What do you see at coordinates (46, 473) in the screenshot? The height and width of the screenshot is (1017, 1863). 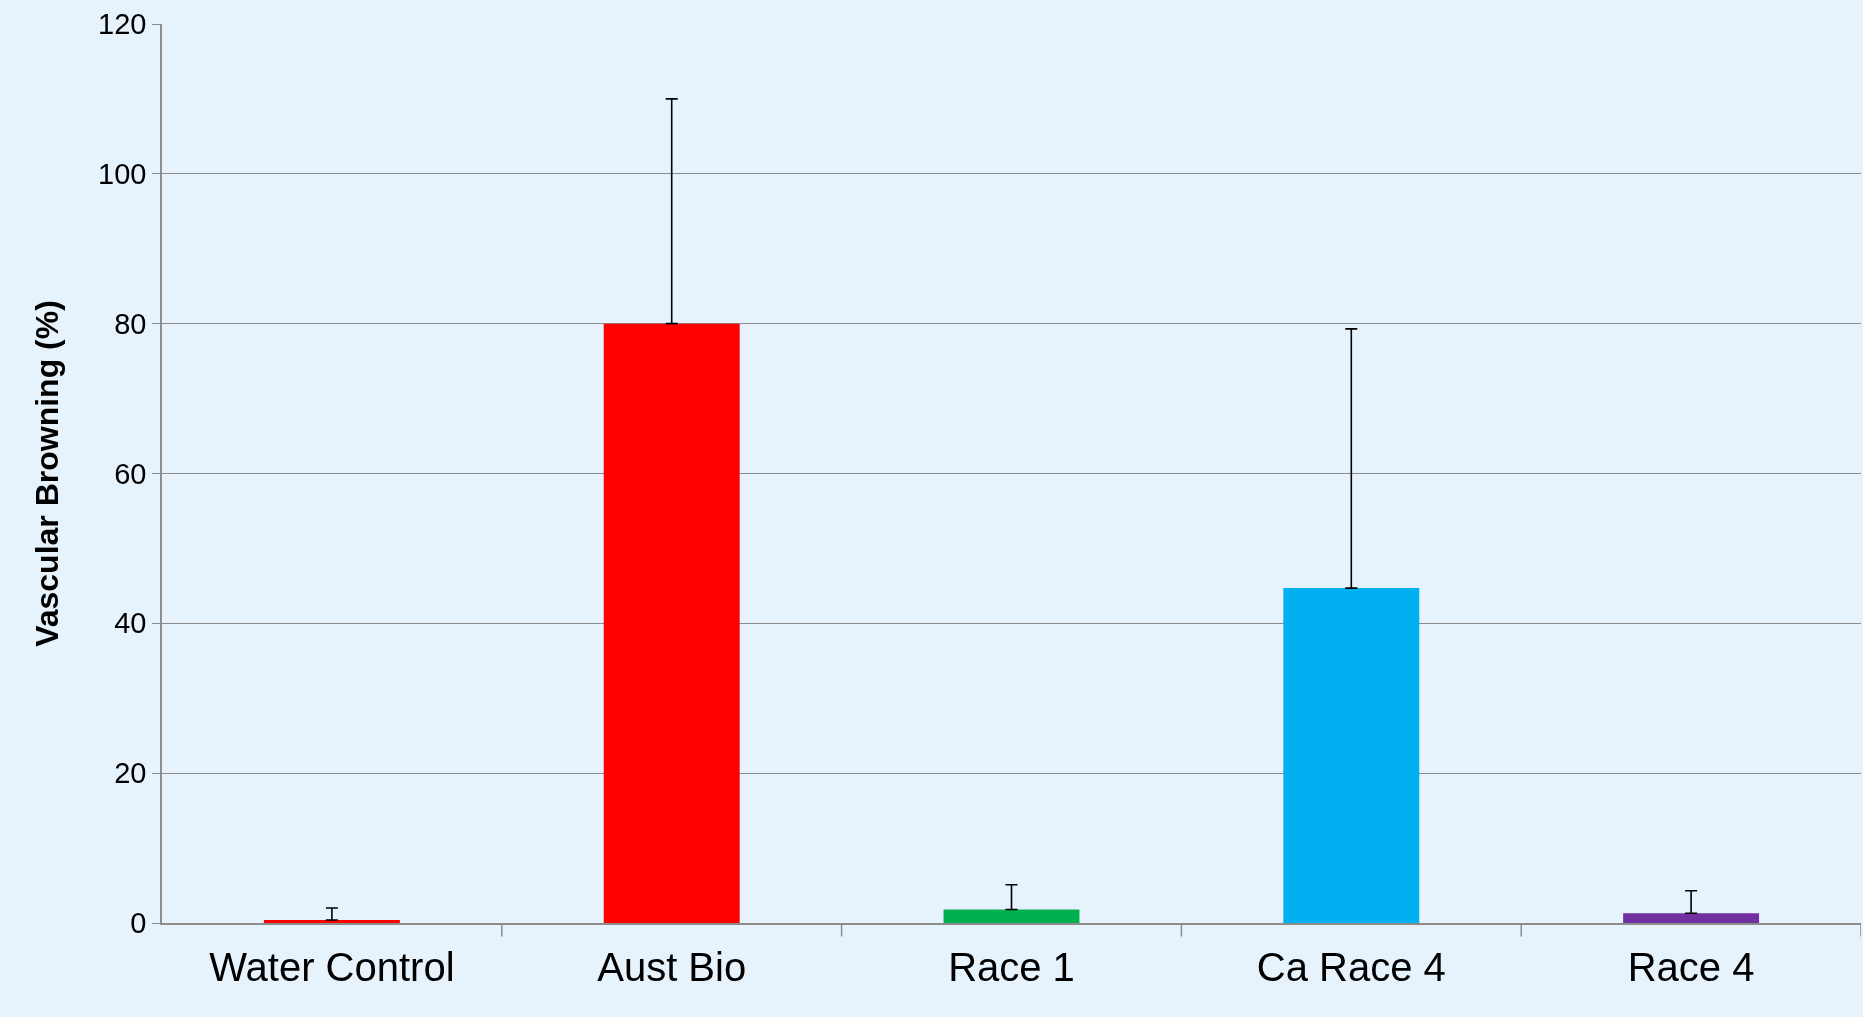 I see `y-axis-title: Vascular Browning (%)` at bounding box center [46, 473].